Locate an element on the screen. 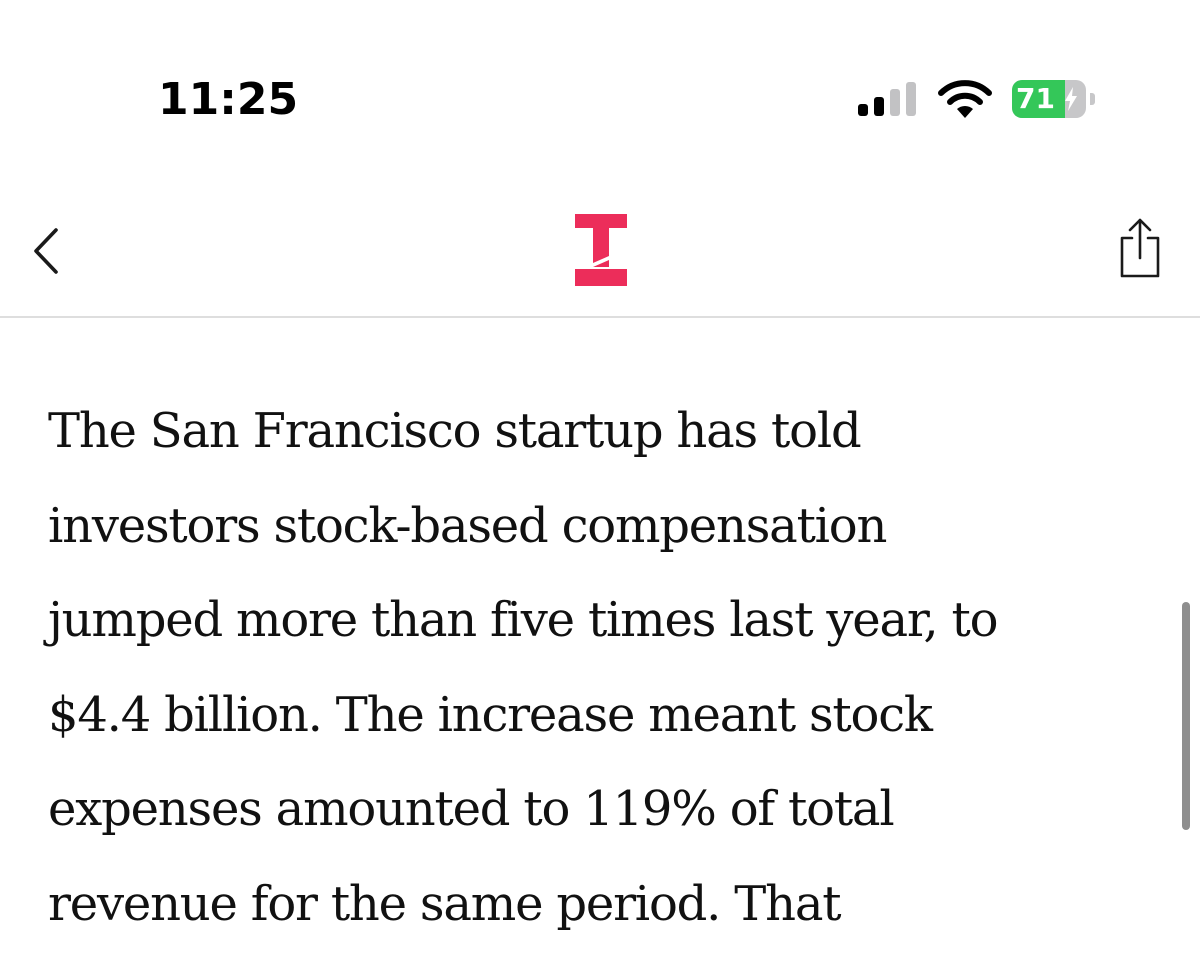 The image size is (1200, 966). share-button is located at coordinates (1140, 249).